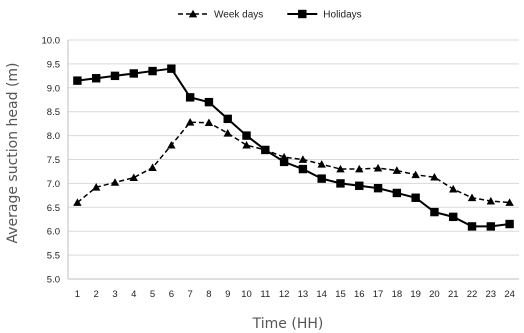 The width and height of the screenshot is (524, 333). I want to click on x-tick-12: 12, so click(284, 294).